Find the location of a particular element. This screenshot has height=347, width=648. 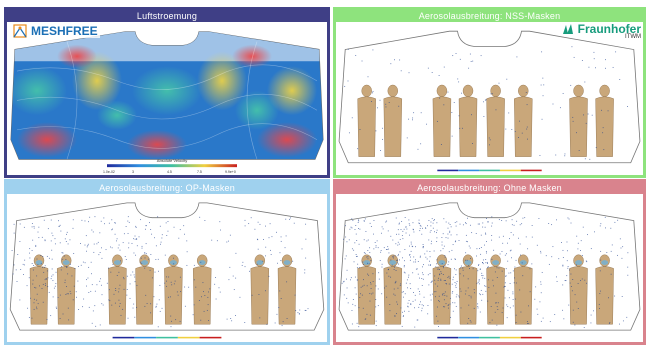

fraunhofer-logo-text: Fraunhofer is located at coordinates (609, 29).